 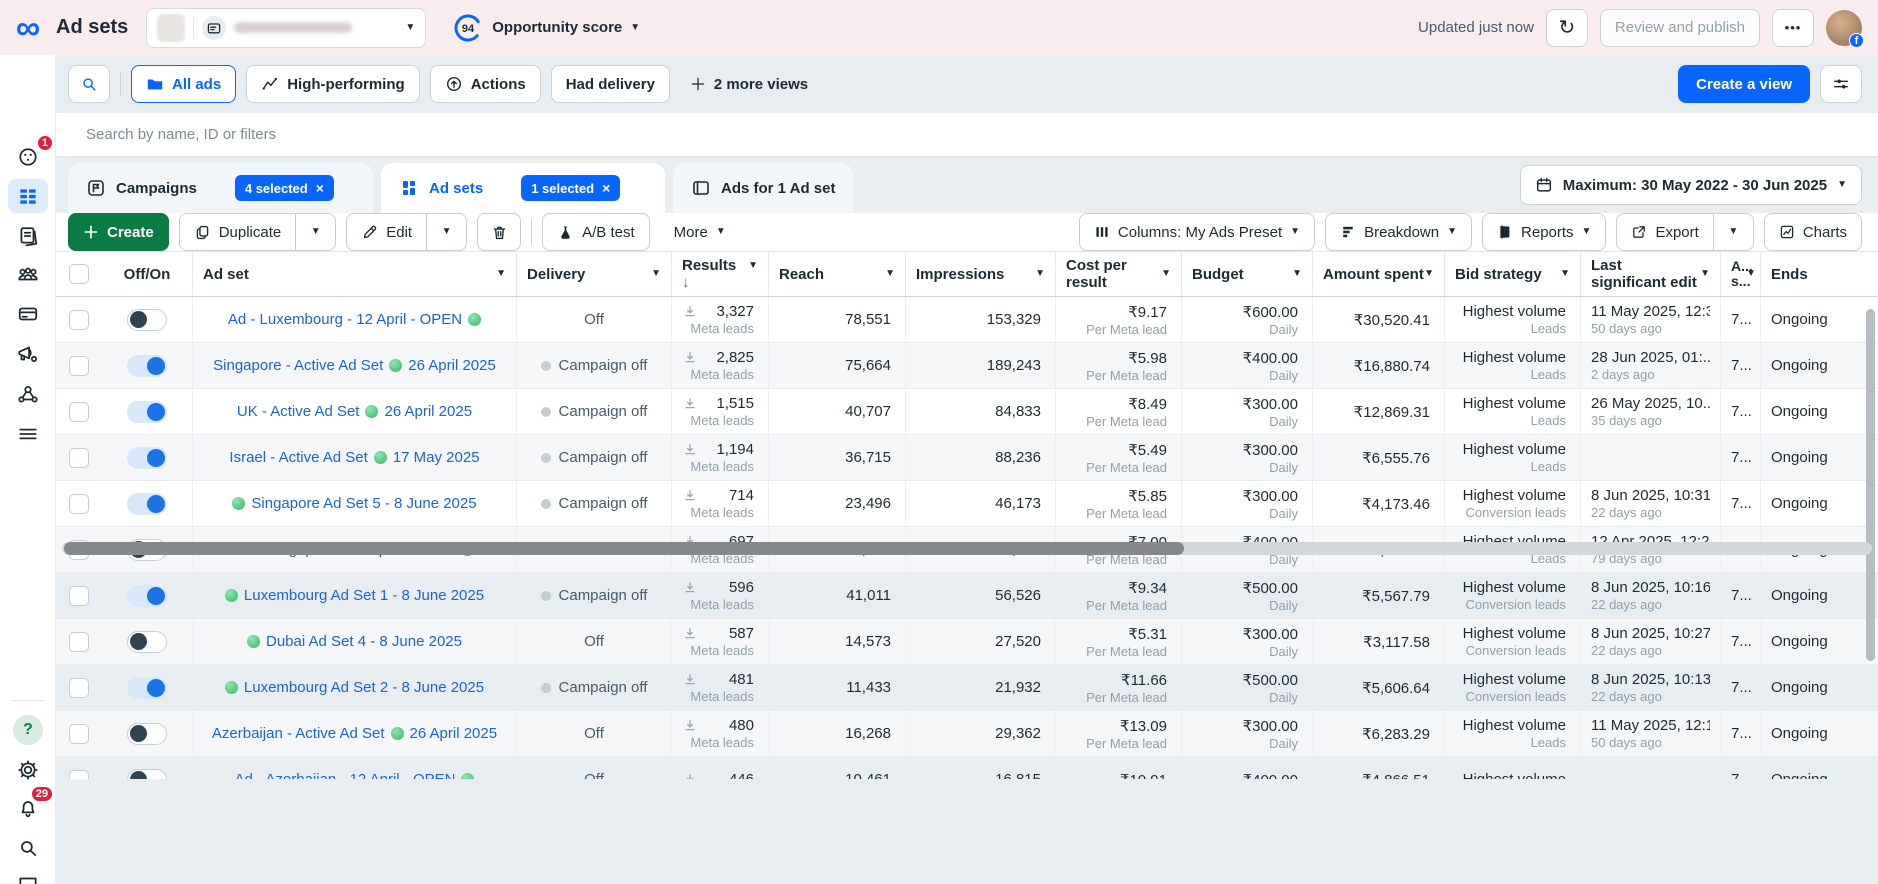 What do you see at coordinates (354, 457) in the screenshot?
I see `ad-set-name-link: Israel - Active Ad Set 17 May 2025` at bounding box center [354, 457].